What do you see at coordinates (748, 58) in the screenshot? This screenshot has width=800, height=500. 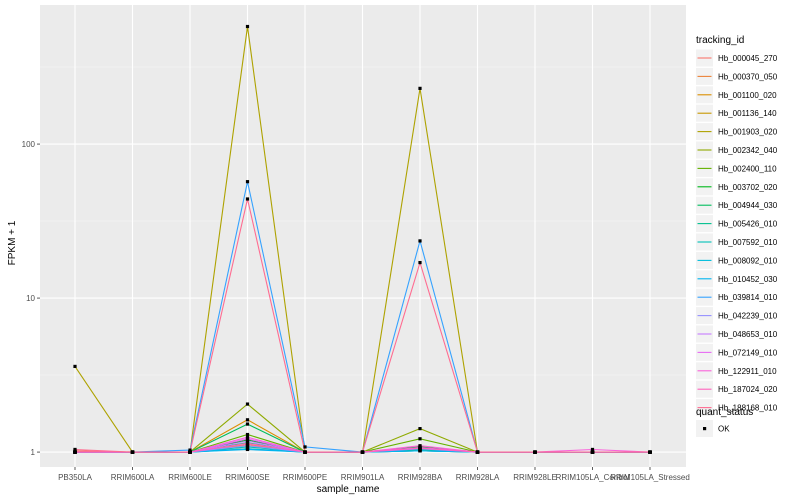 I see `legend-label: Hb_000045_270` at bounding box center [748, 58].